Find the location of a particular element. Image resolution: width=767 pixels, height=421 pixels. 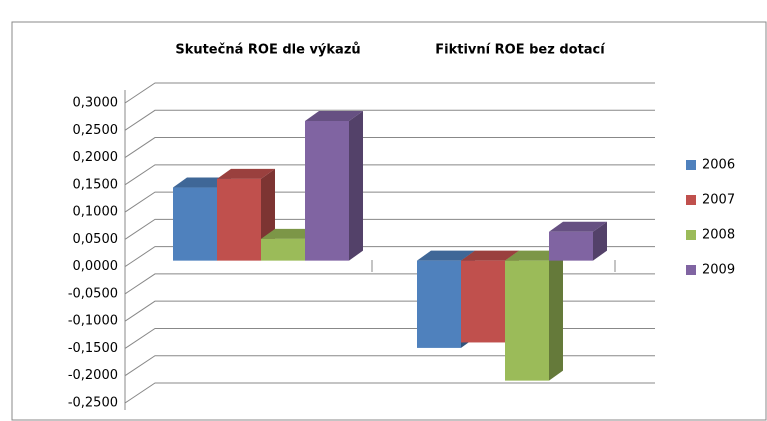

legend-label: 2006 is located at coordinates (718, 165).